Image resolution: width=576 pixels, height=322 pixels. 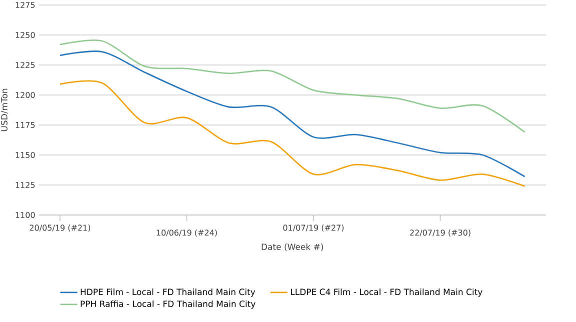 What do you see at coordinates (25, 65) in the screenshot?
I see `y-tick-label: 1225` at bounding box center [25, 65].